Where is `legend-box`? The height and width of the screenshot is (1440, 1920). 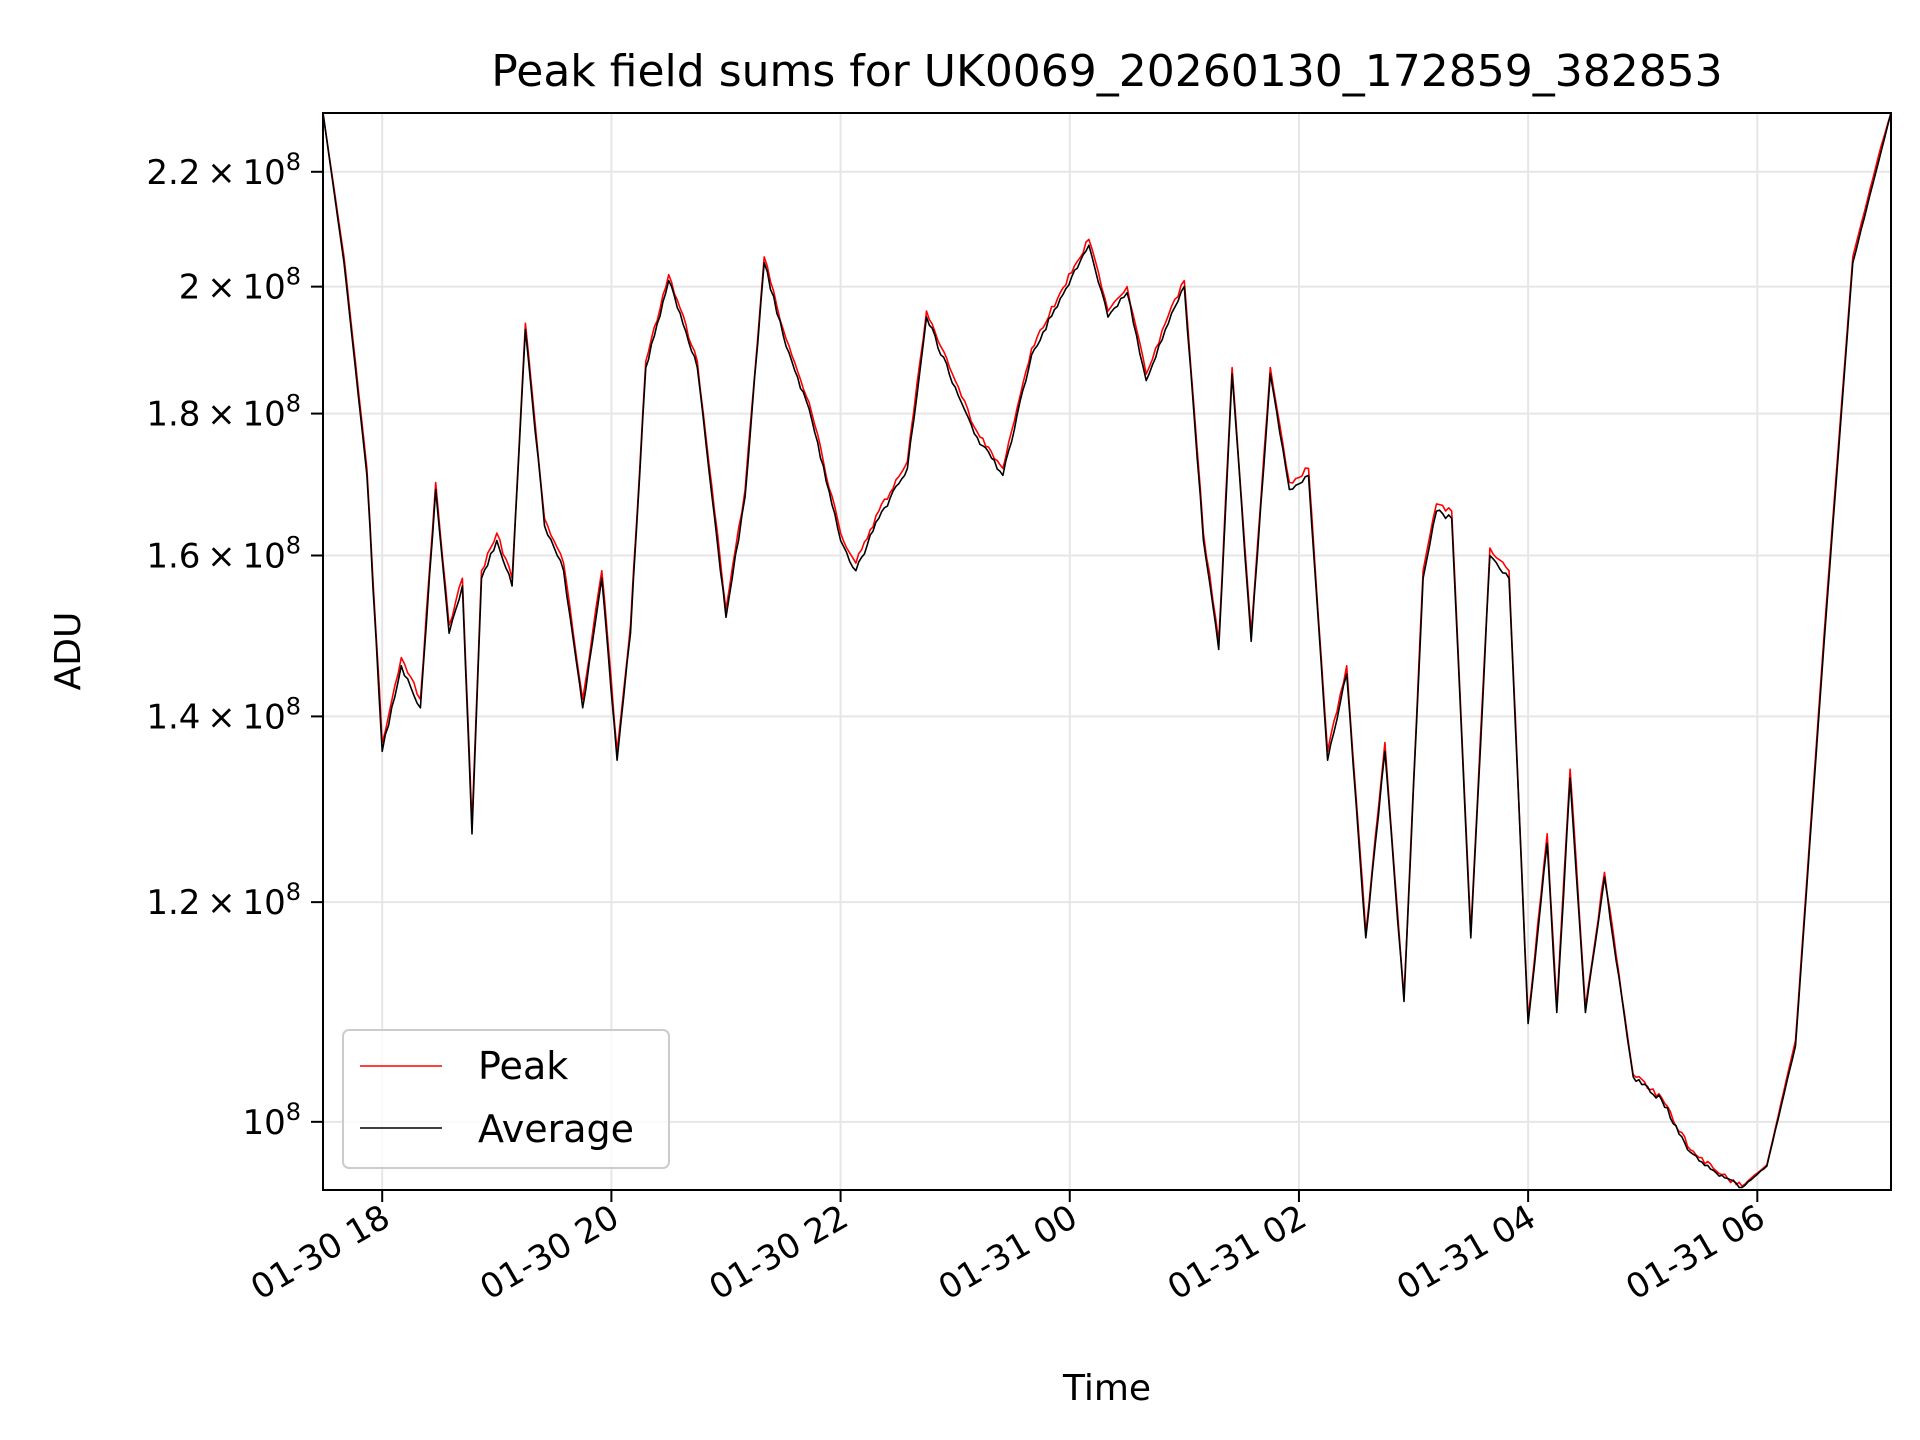
legend-box is located at coordinates (506, 1099).